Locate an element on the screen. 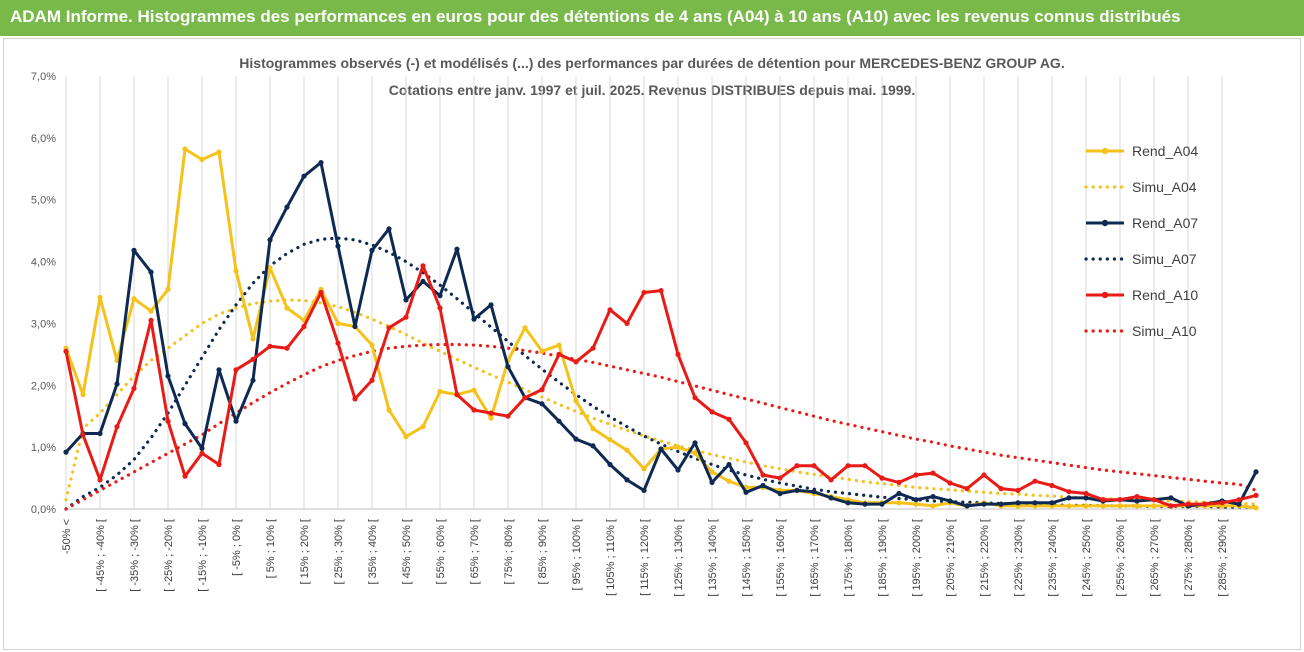 This screenshot has height=652, width=1304. x-tick-label: [ 175% ; 180% [ is located at coordinates (849, 558).